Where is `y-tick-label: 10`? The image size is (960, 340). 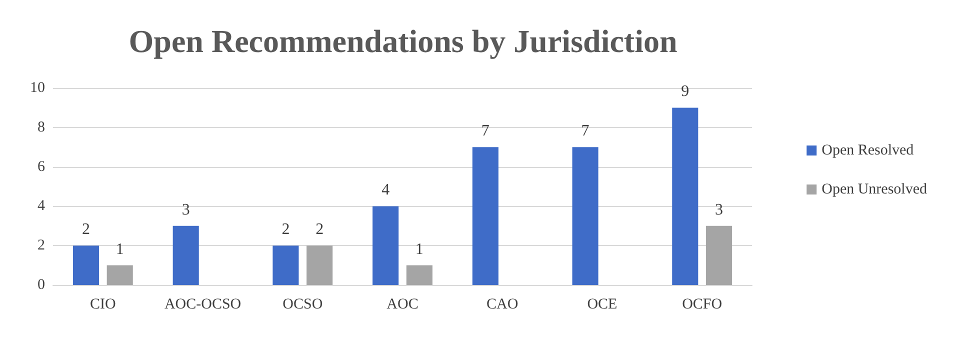
y-tick-label: 10 is located at coordinates (37, 88).